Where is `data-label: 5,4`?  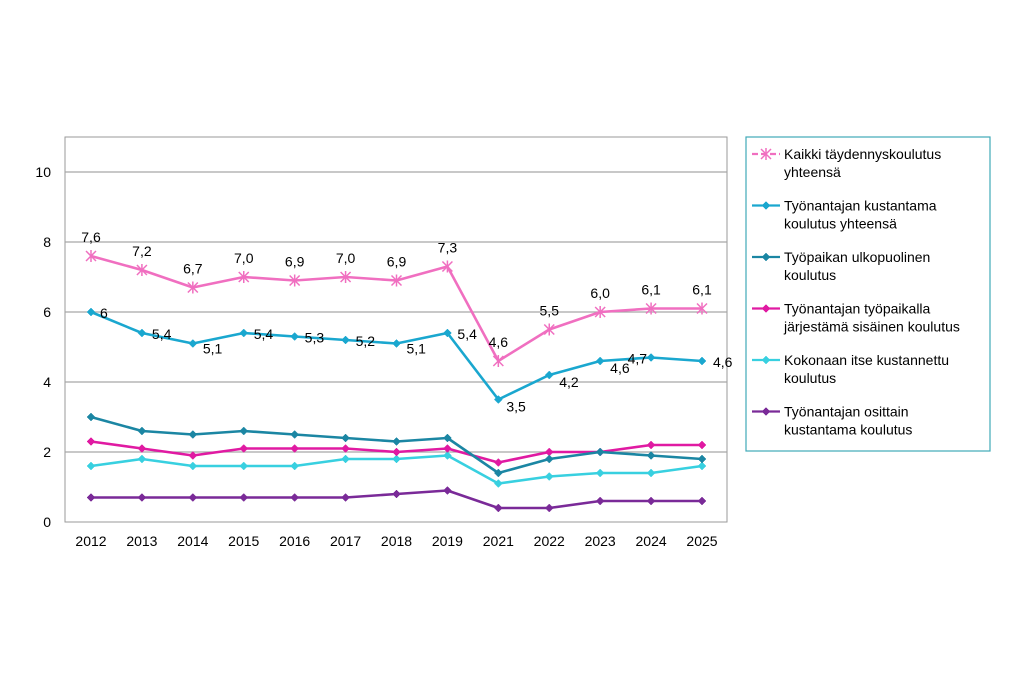 data-label: 5,4 is located at coordinates (467, 334).